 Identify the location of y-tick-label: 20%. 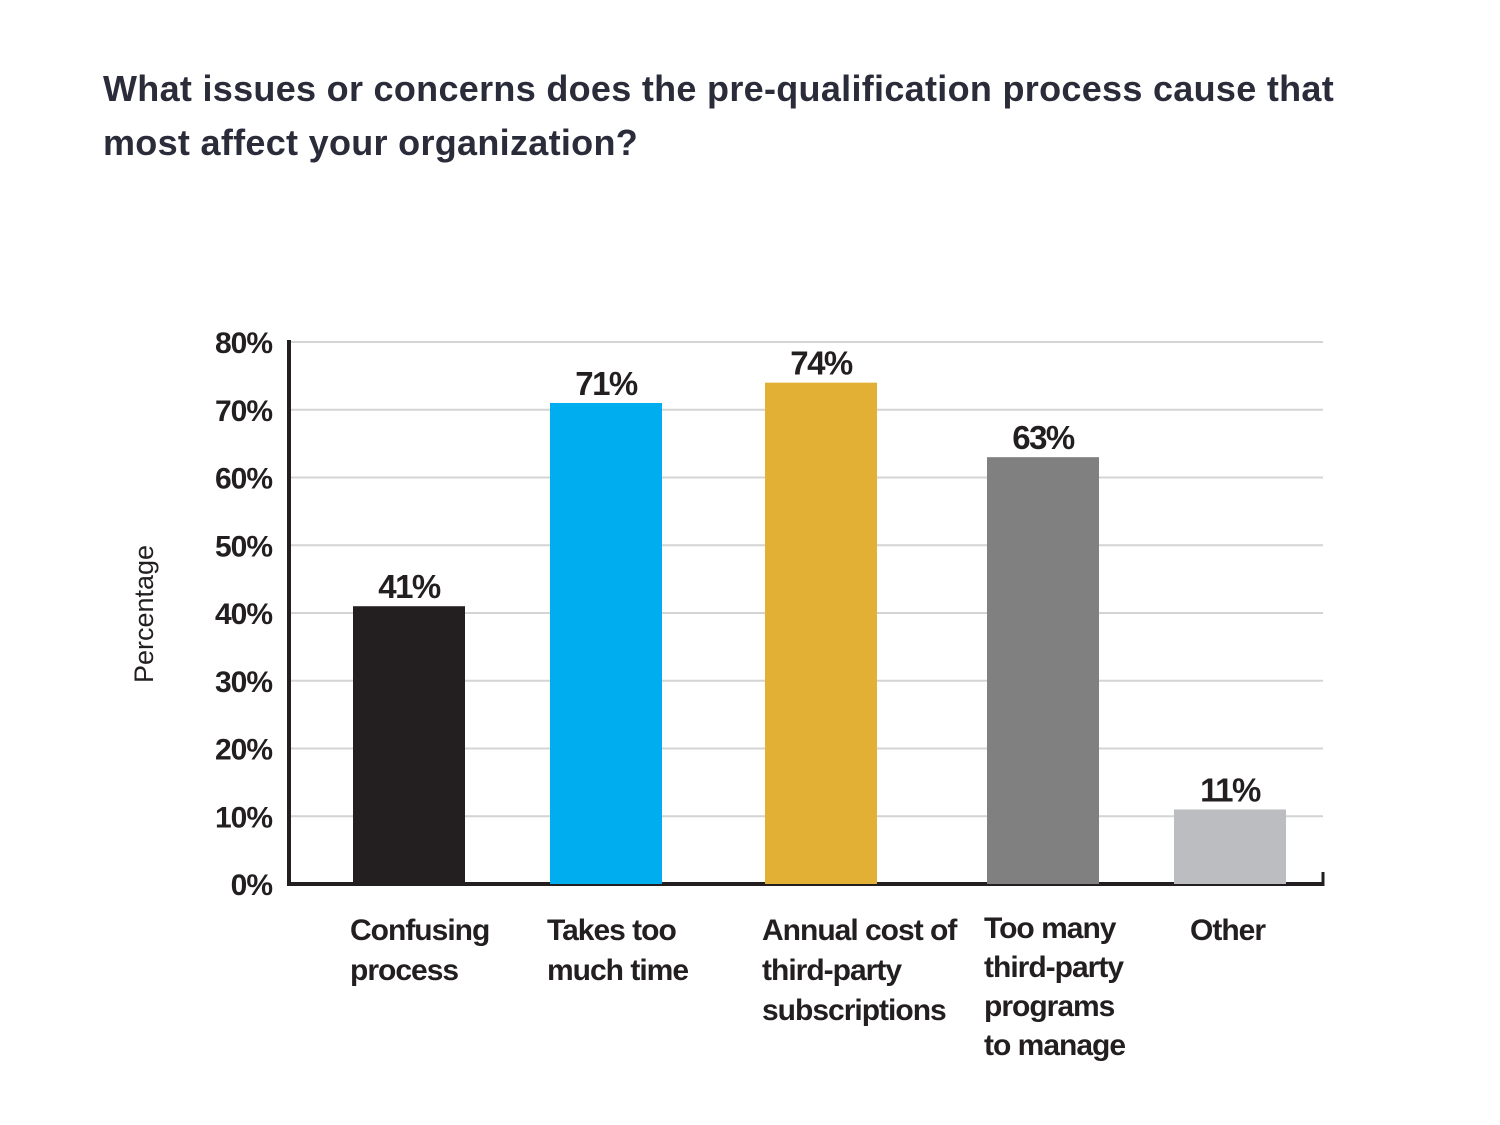
(243, 750).